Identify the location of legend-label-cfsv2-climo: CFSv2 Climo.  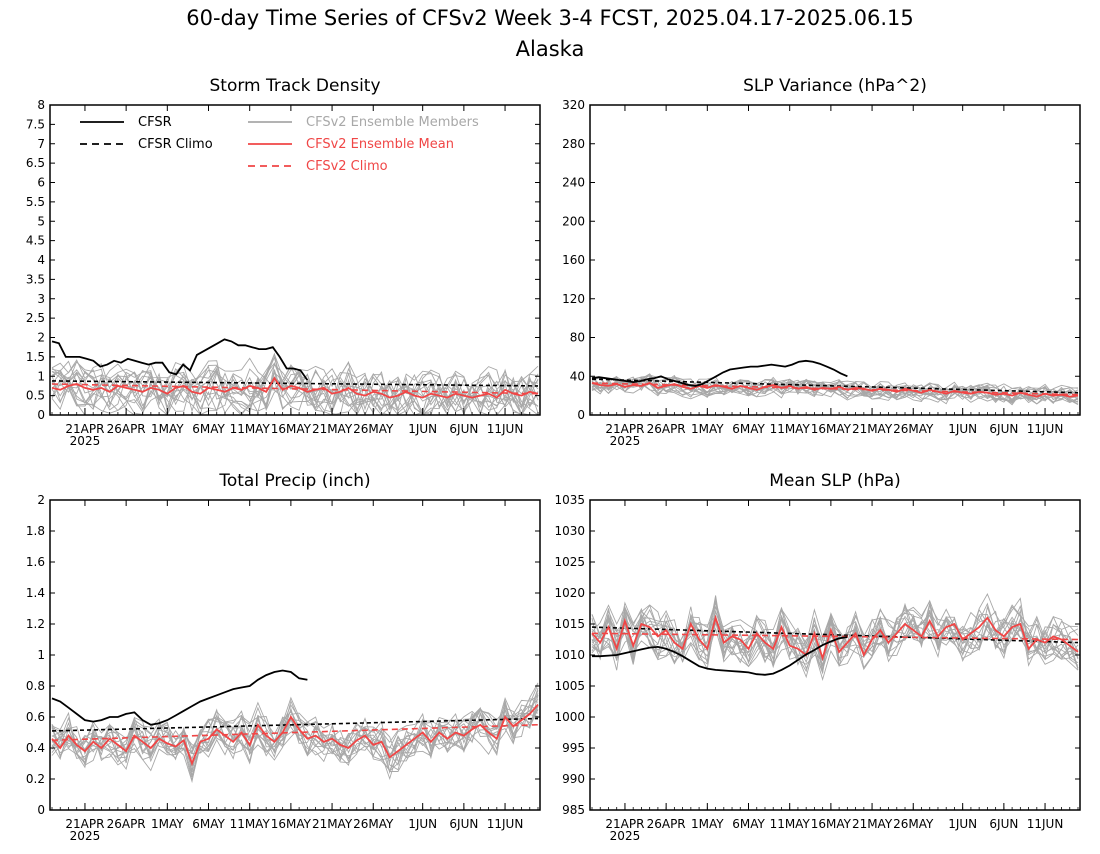
(347, 166).